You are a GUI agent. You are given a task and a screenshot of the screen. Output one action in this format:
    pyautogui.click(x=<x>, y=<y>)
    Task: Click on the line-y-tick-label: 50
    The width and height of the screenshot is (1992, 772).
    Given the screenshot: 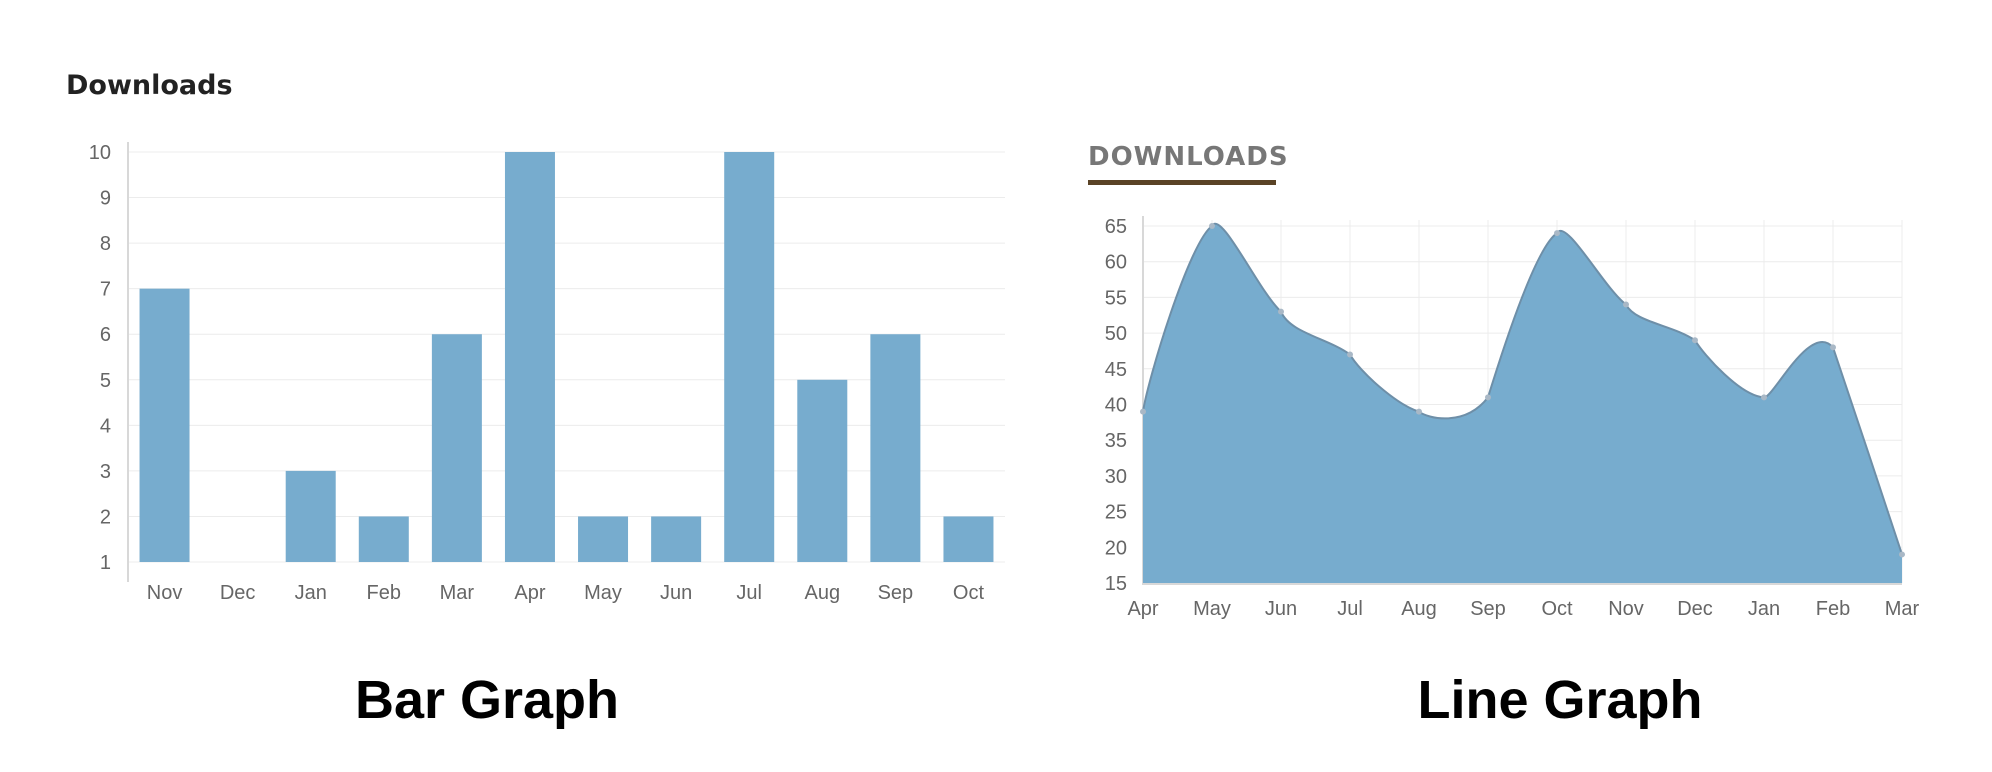 What is the action you would take?
    pyautogui.click(x=1116, y=334)
    